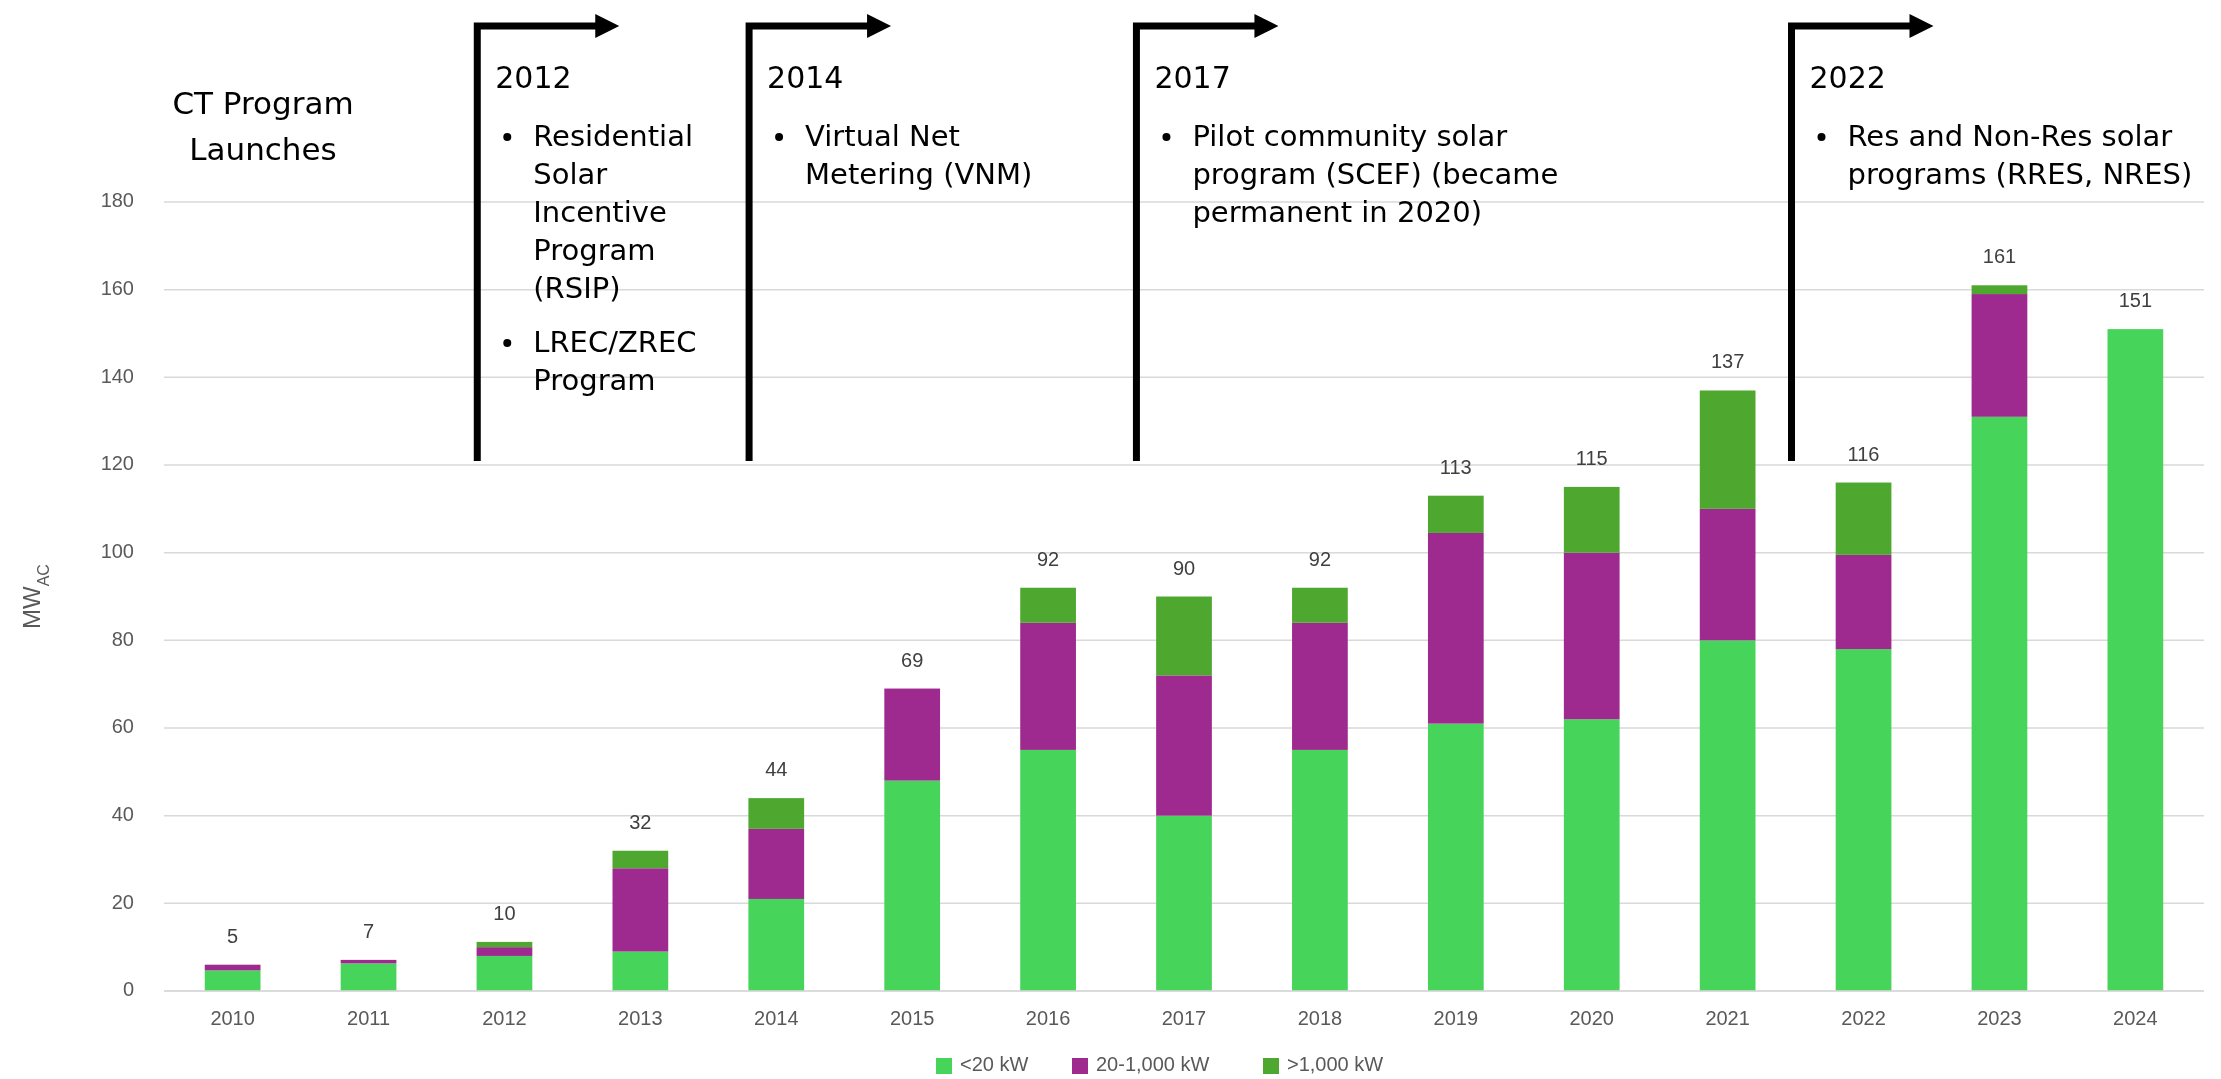 Image resolution: width=2221 pixels, height=1079 pixels. What do you see at coordinates (117, 375) in the screenshot?
I see `y-tick-label: 140` at bounding box center [117, 375].